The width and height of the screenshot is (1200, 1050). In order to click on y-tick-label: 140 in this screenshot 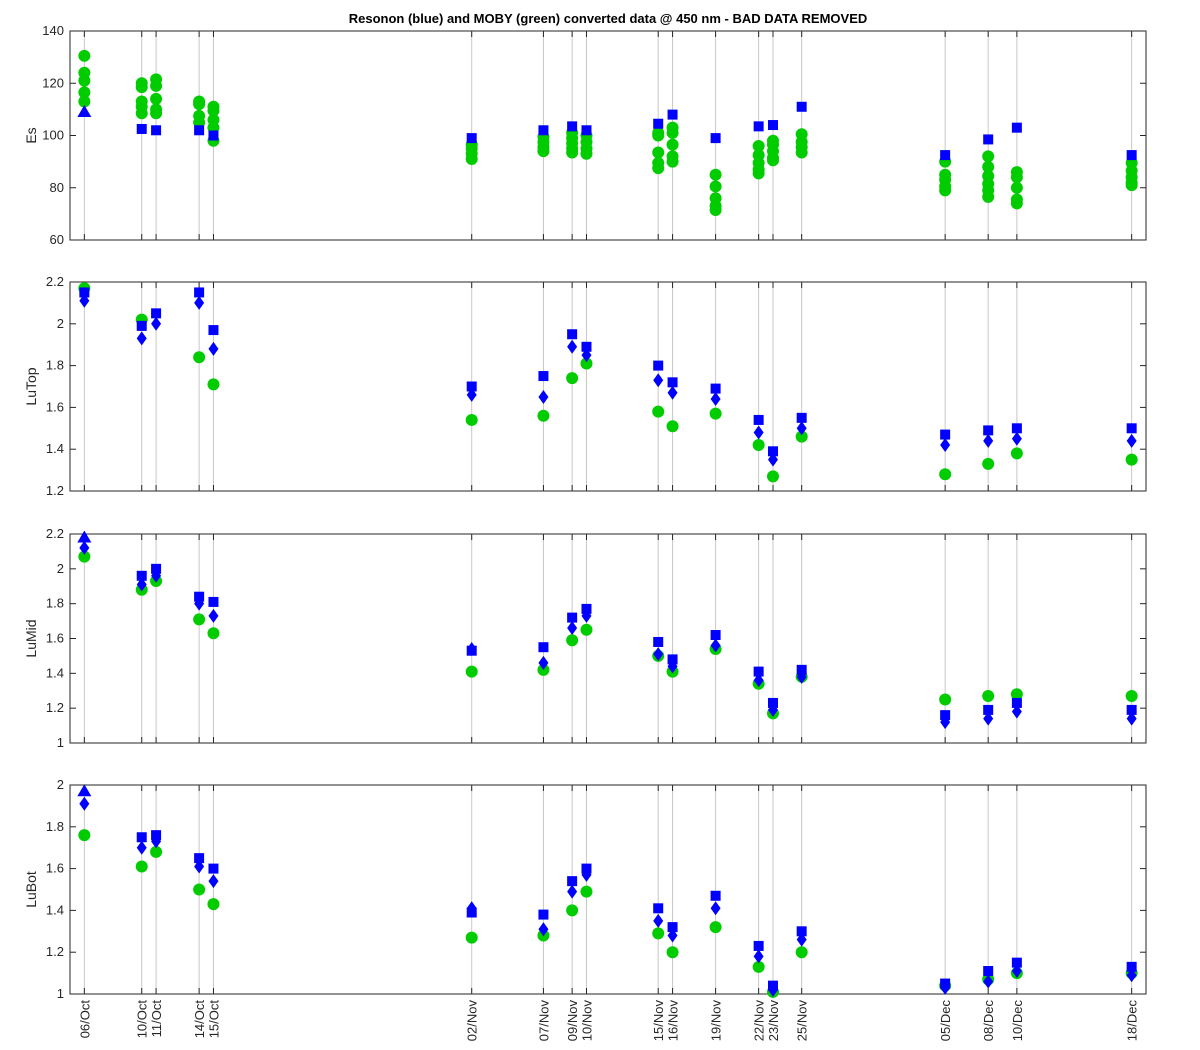, I will do `click(53, 30)`.